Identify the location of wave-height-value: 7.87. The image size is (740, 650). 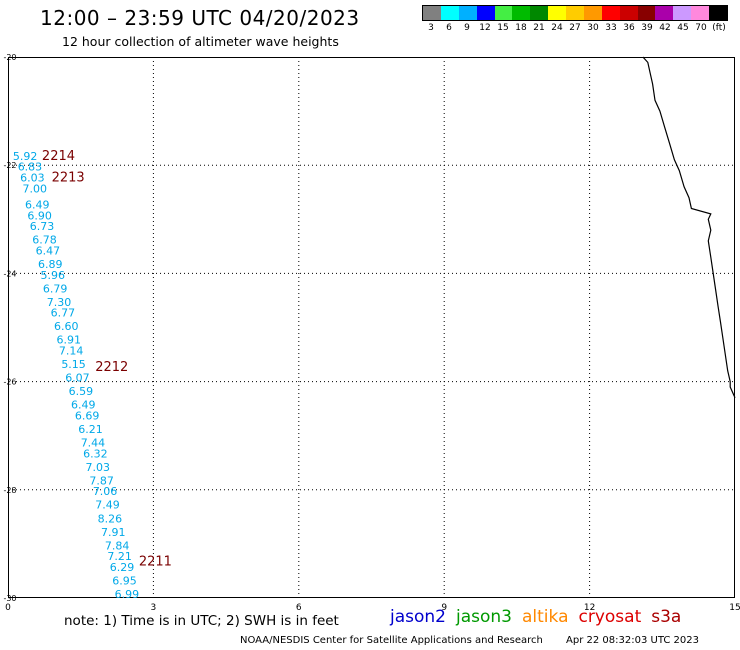
(101, 480).